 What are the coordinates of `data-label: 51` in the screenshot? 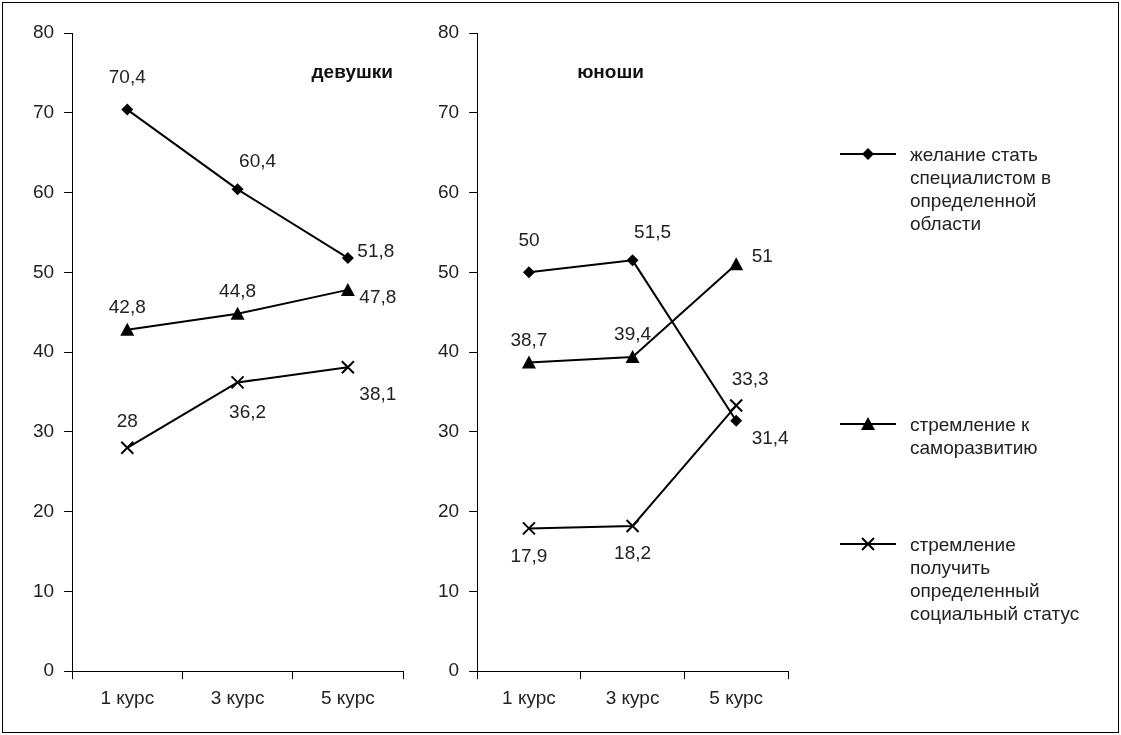 It's located at (762, 255).